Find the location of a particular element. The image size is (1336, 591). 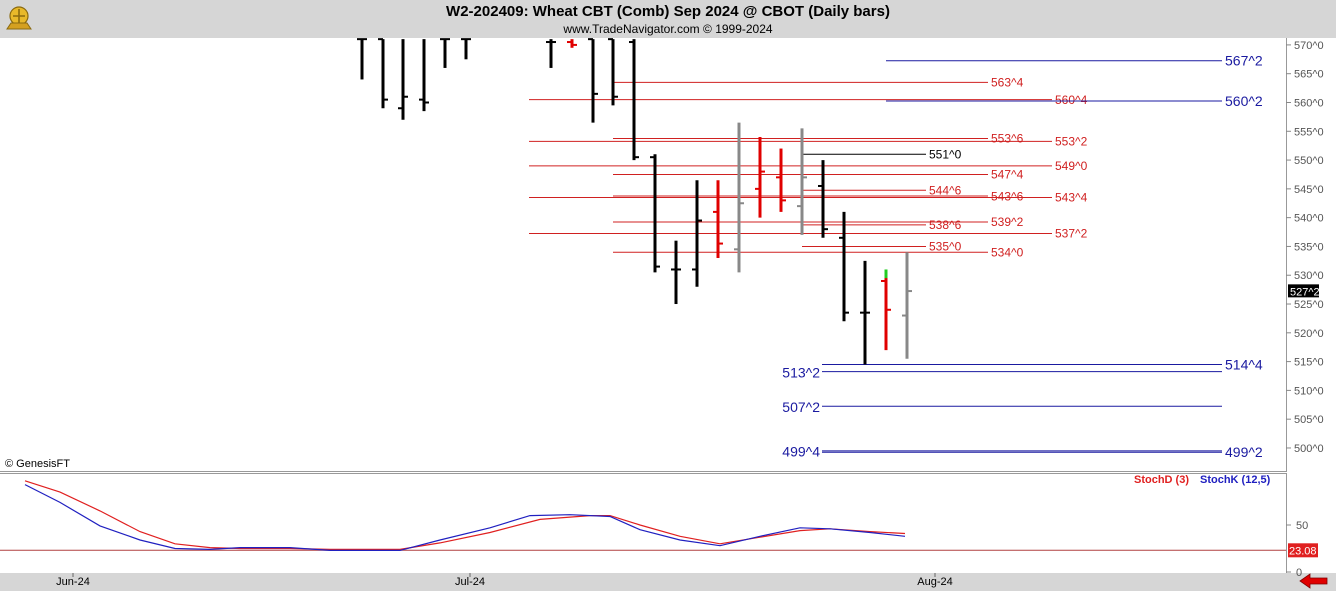

price-axis is located at coordinates (1311, 304).